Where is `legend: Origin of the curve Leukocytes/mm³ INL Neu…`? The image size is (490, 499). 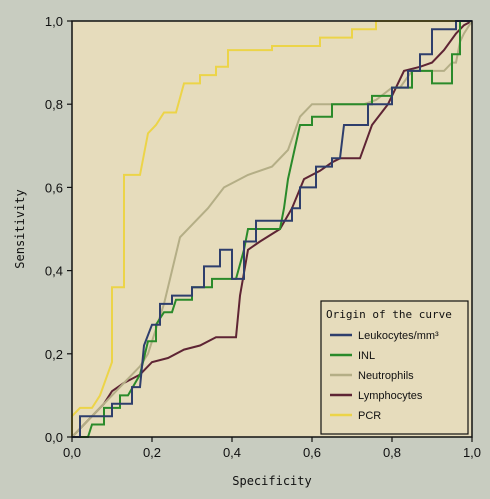 legend: Origin of the curve Leukocytes/mm³ INL Neu… is located at coordinates (394, 367).